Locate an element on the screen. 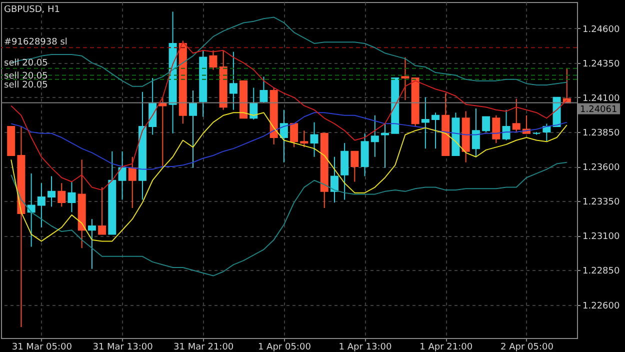  x-tick-label: 2 Apr 05:00 is located at coordinates (527, 347).